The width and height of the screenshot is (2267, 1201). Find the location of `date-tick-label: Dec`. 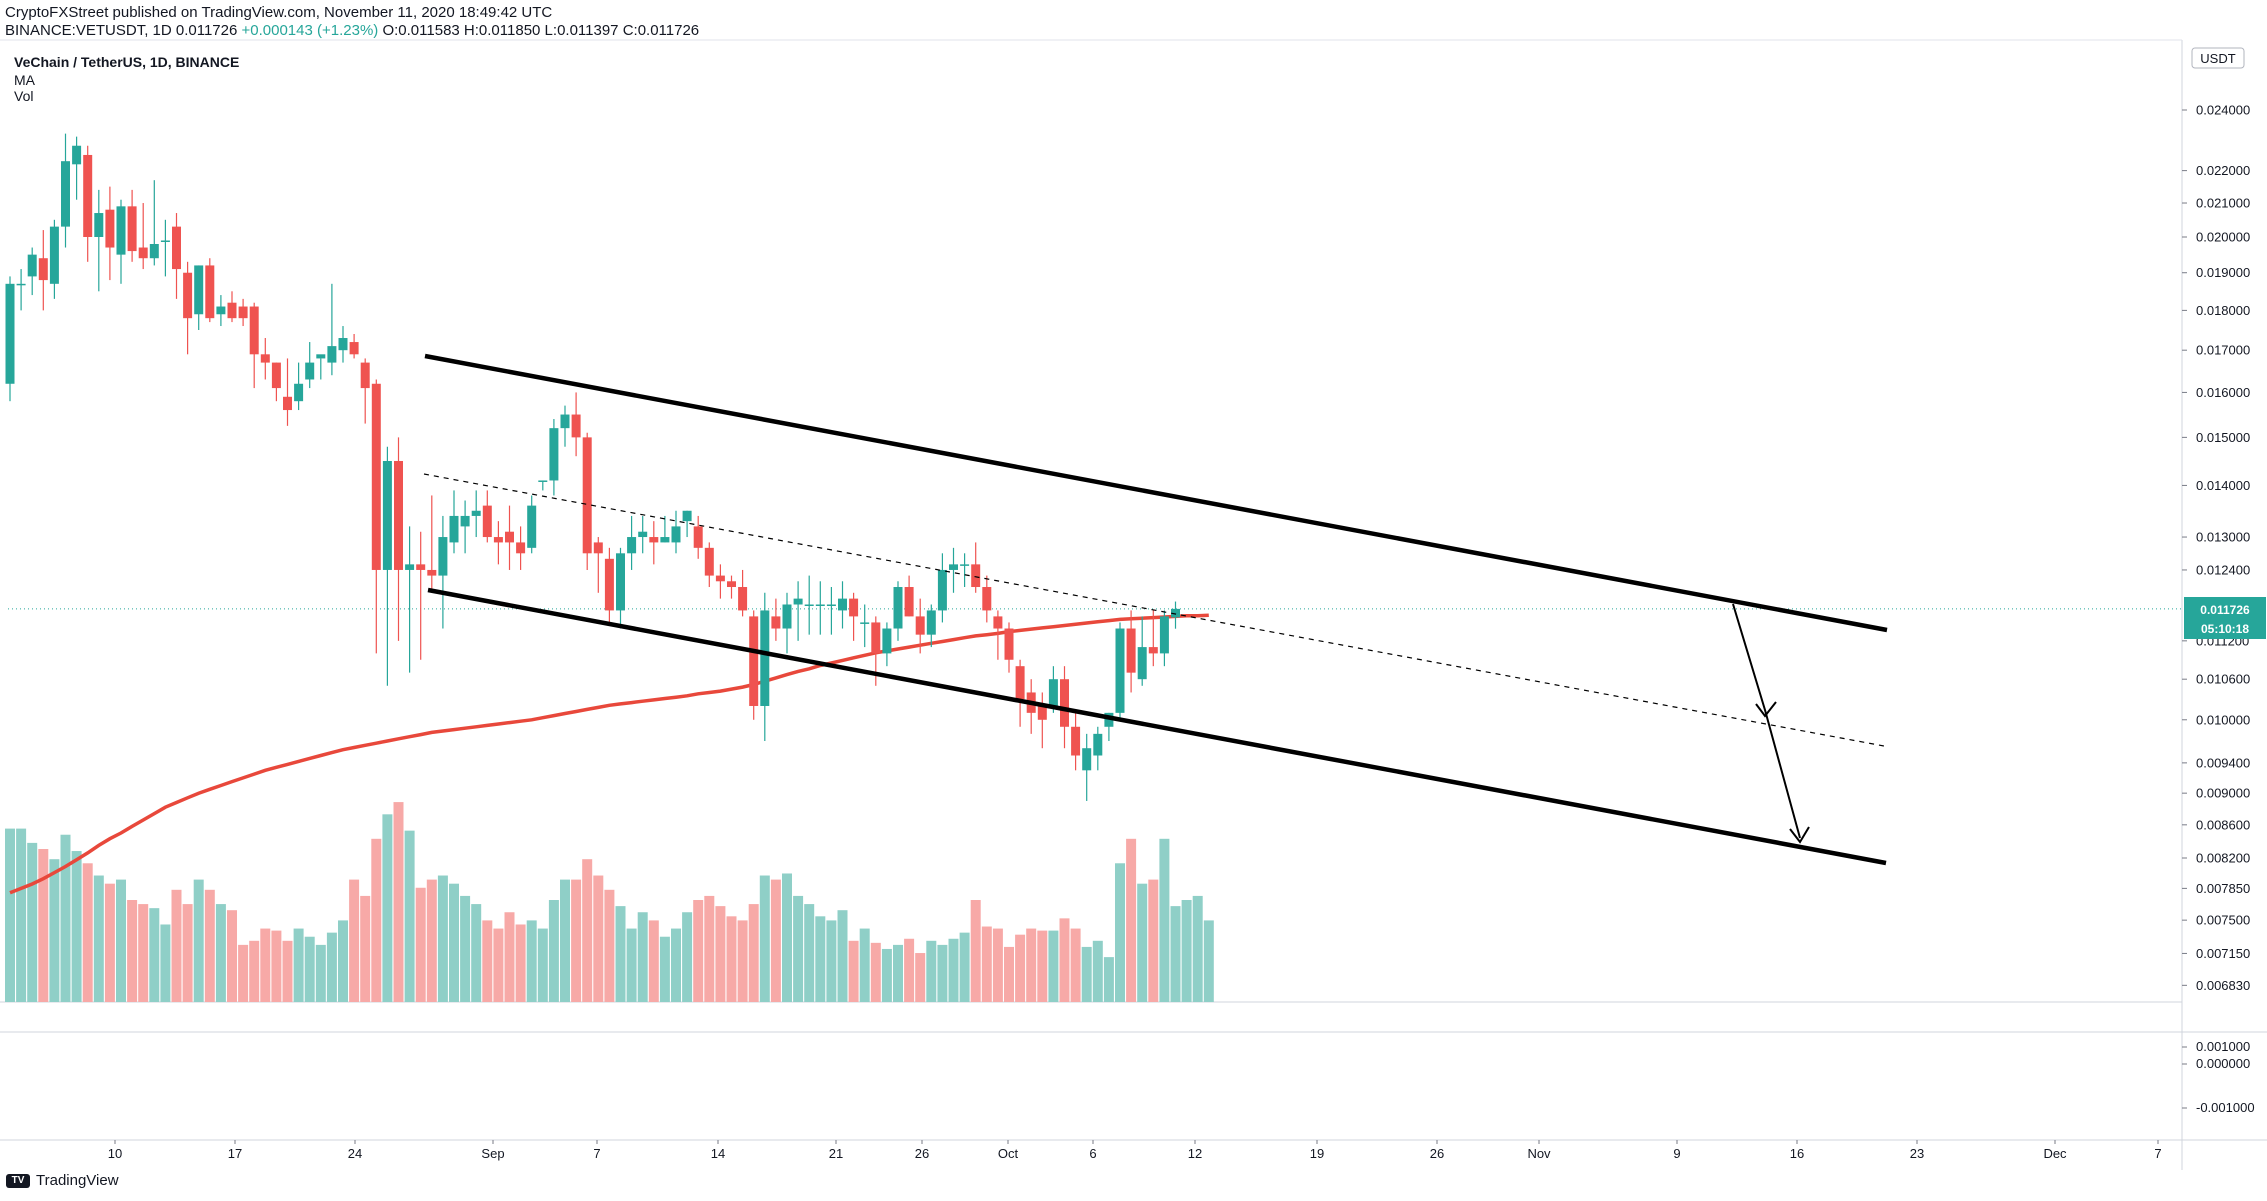

date-tick-label: Dec is located at coordinates (2055, 1153).